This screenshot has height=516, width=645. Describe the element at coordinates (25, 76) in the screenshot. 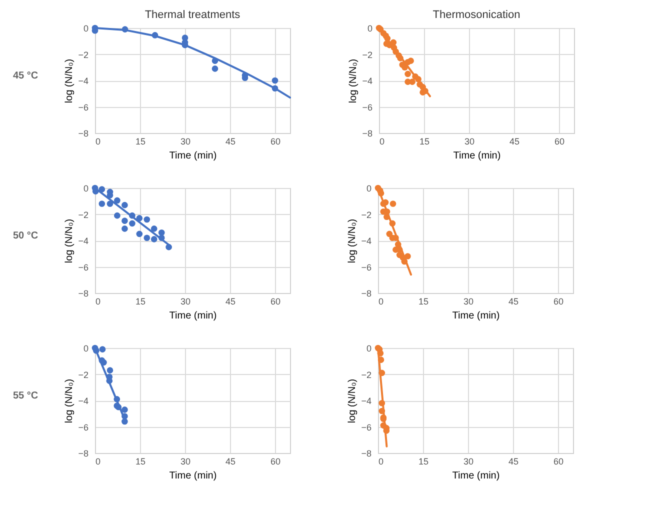

I see `text: 45 °C` at that location.